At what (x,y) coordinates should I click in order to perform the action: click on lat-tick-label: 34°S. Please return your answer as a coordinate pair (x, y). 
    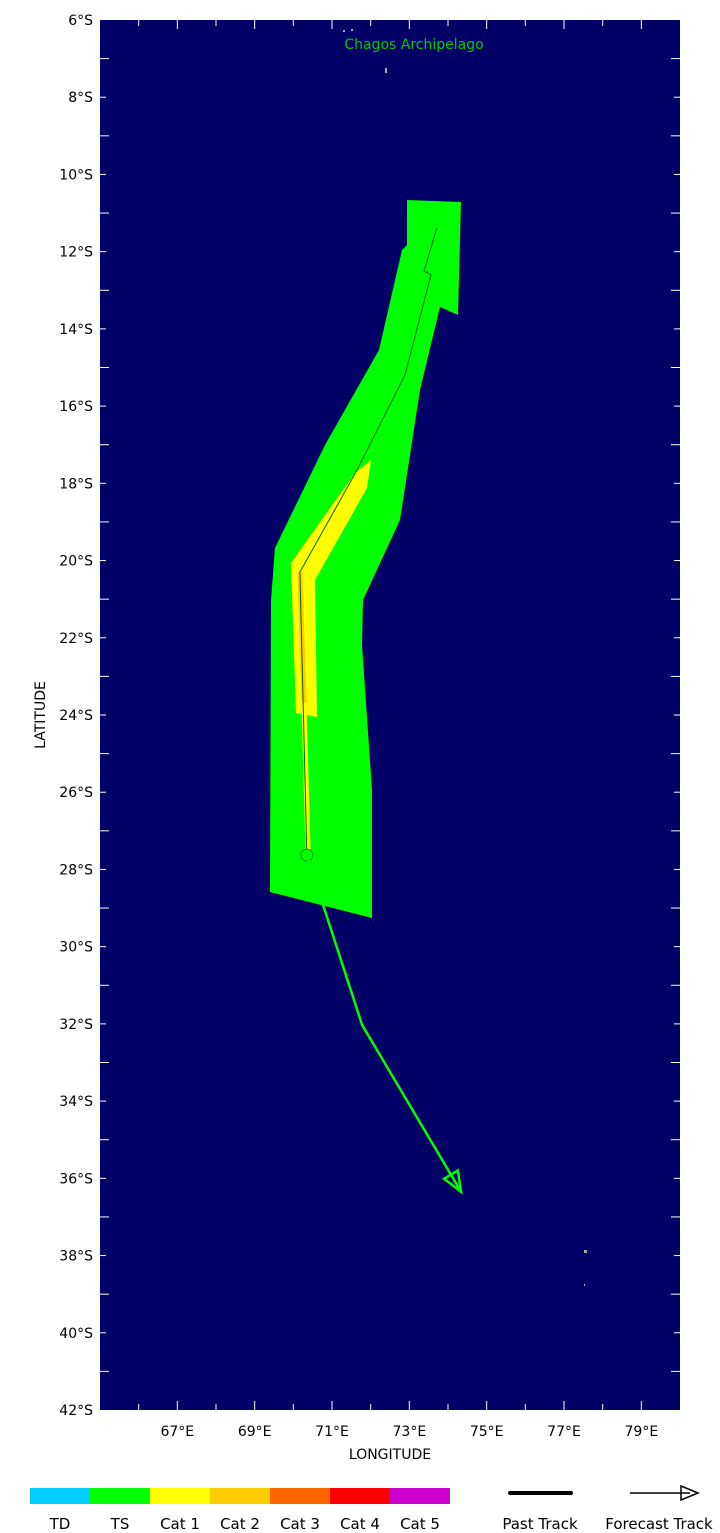
    Looking at the image, I should click on (76, 1102).